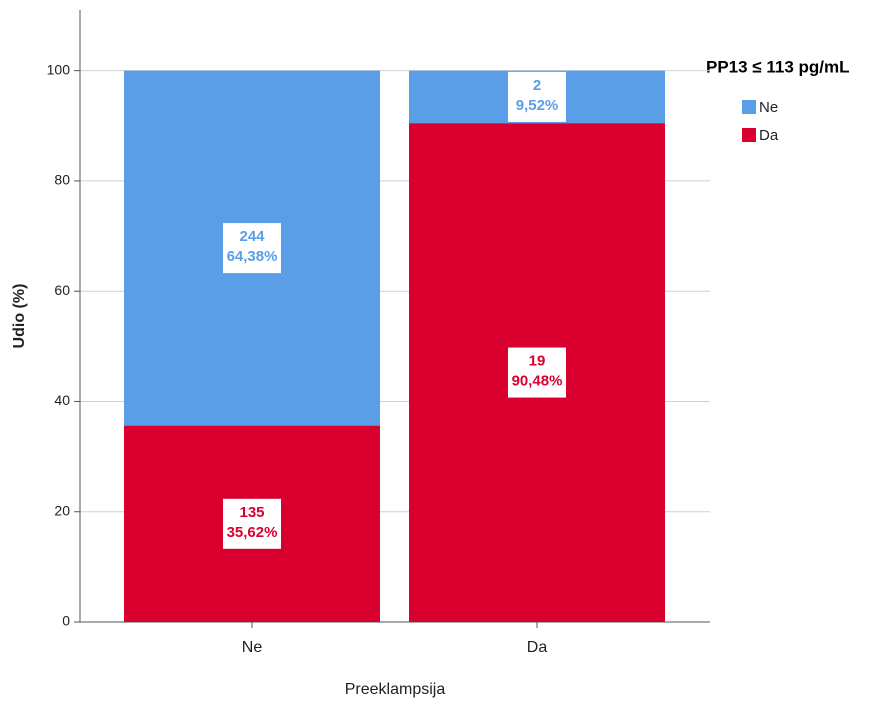 This screenshot has height=704, width=890. Describe the element at coordinates (537, 381) in the screenshot. I see `data-label-percent: 90,48%` at that location.